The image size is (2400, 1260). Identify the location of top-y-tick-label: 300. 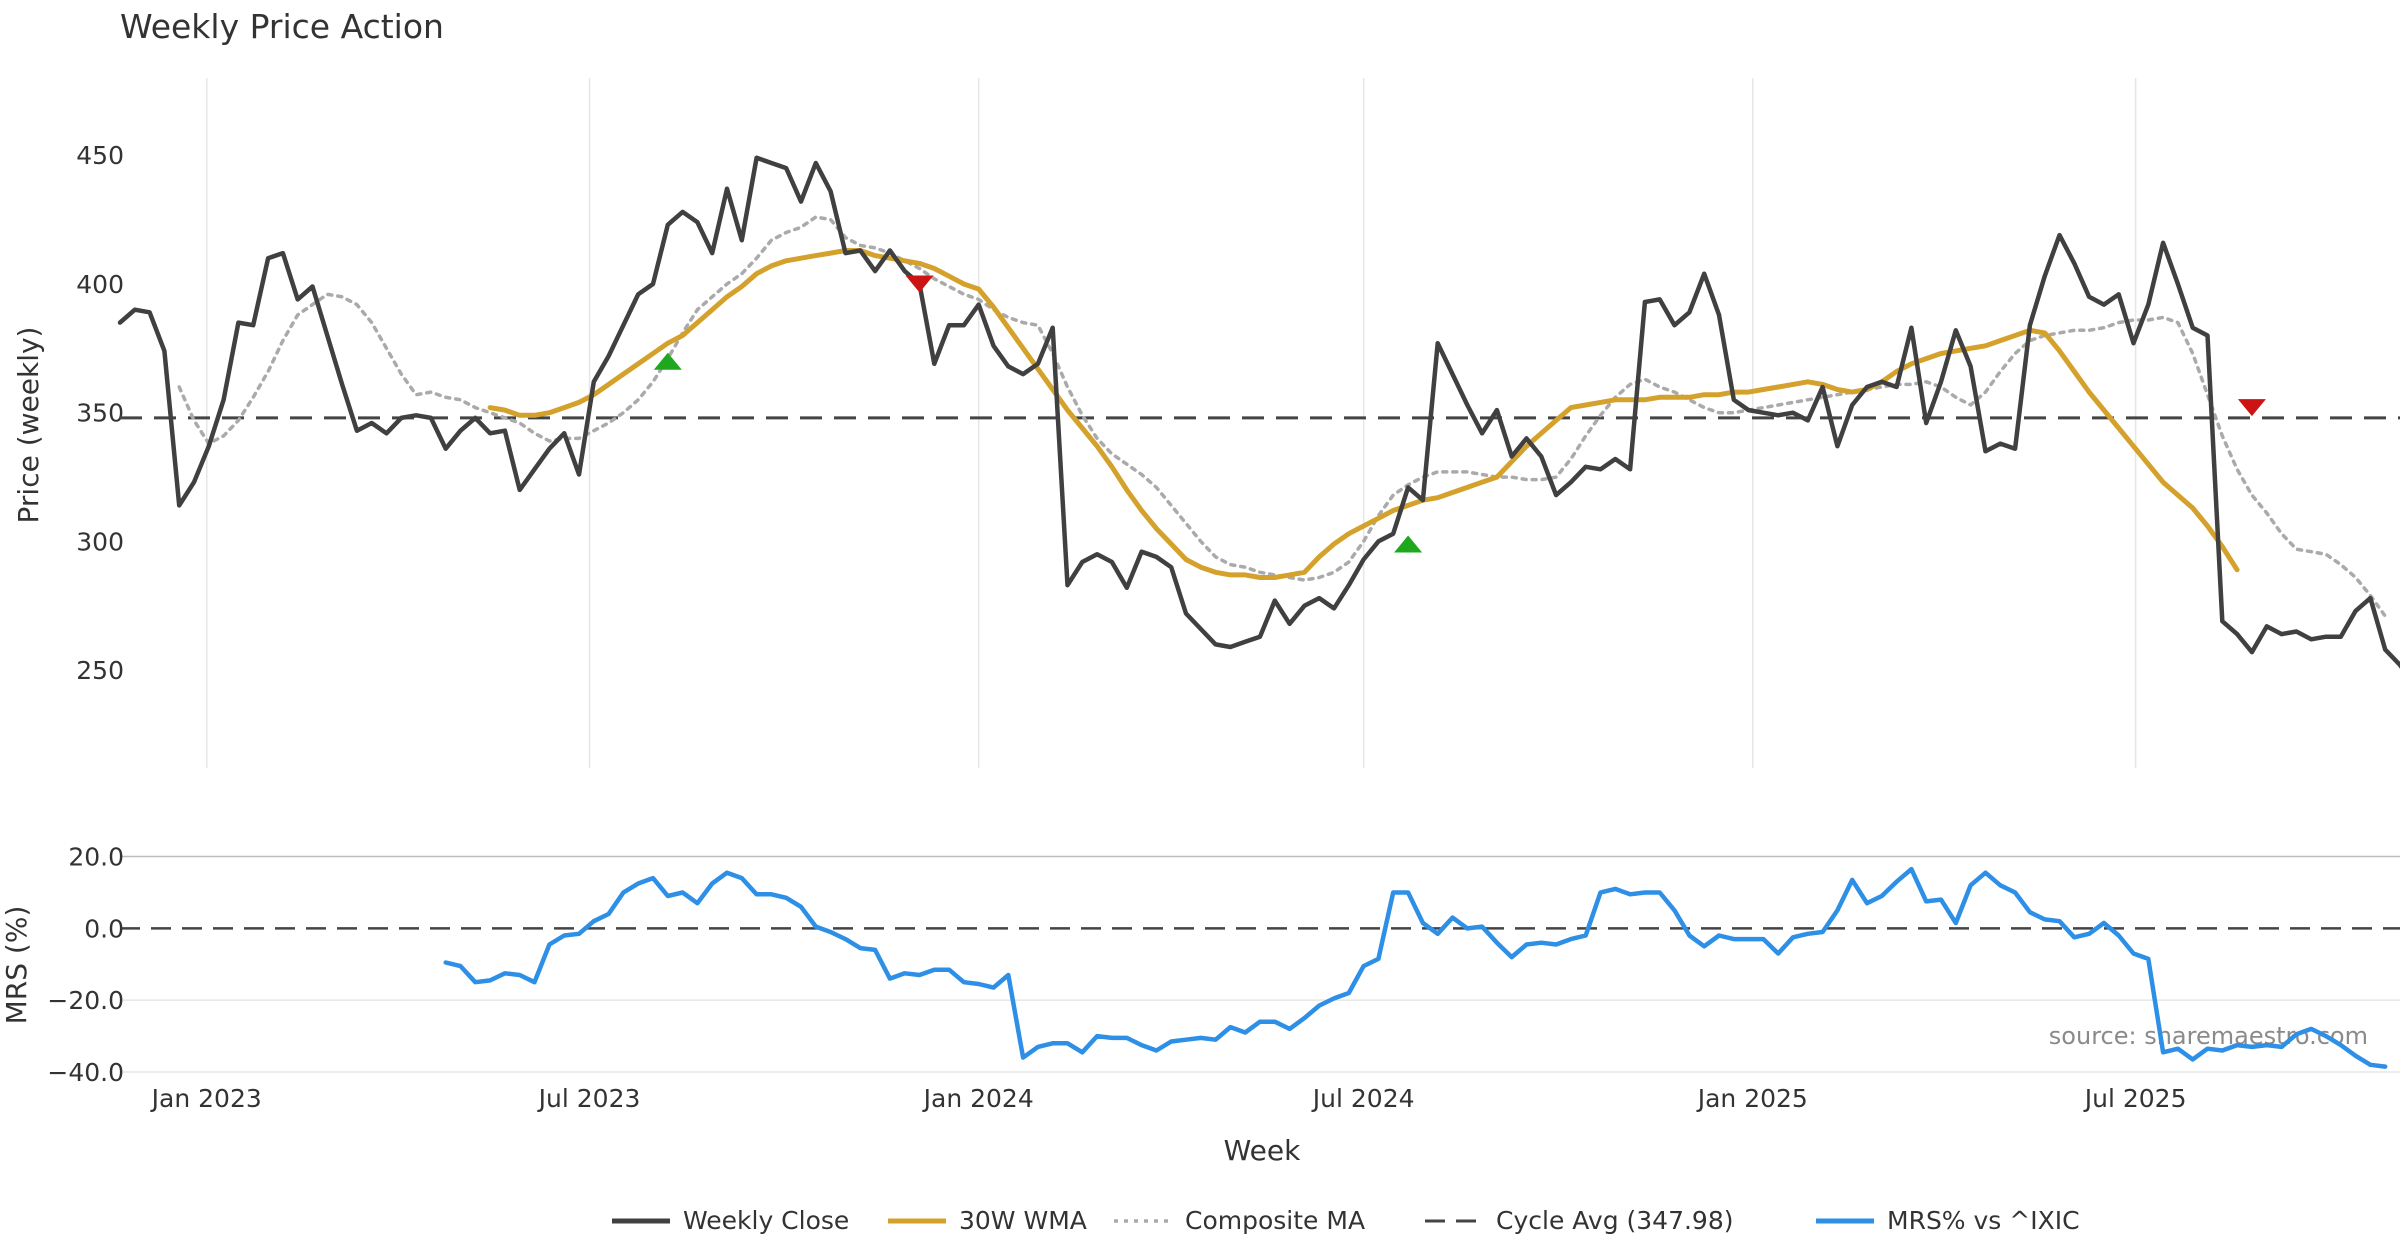
(100, 541).